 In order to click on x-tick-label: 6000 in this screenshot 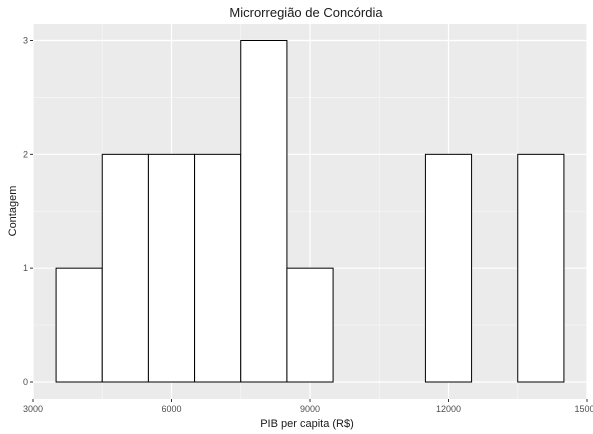, I will do `click(171, 409)`.